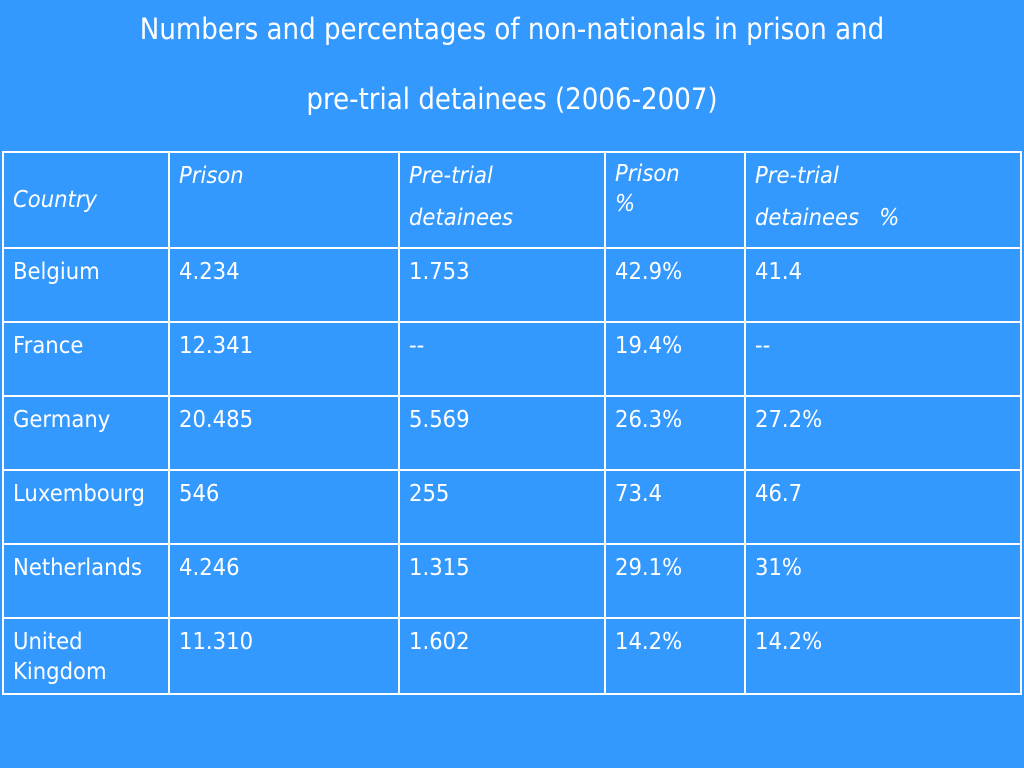 The image size is (1024, 768). I want to click on pretrial-pct-value: --, so click(763, 346).